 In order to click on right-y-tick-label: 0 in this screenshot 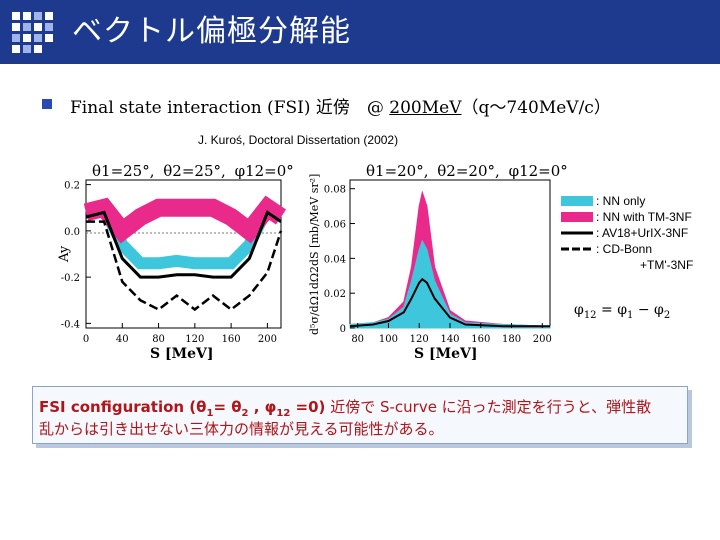, I will do `click(343, 329)`.